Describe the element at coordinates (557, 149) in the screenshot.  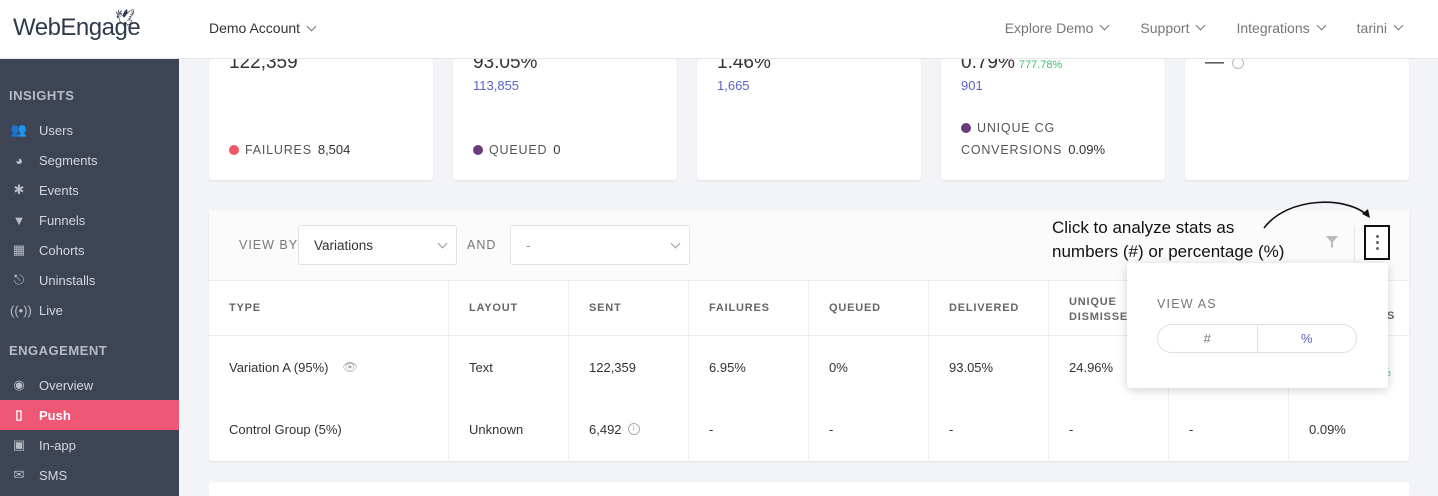
I see `legend-value: 0` at that location.